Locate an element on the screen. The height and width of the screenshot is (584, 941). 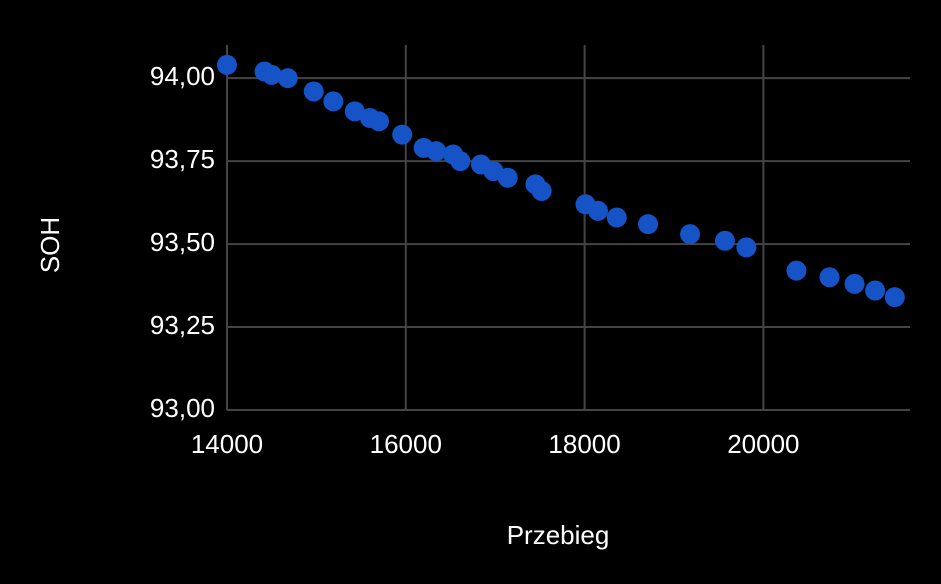
y-tick-label: 93,25 is located at coordinates (182, 325).